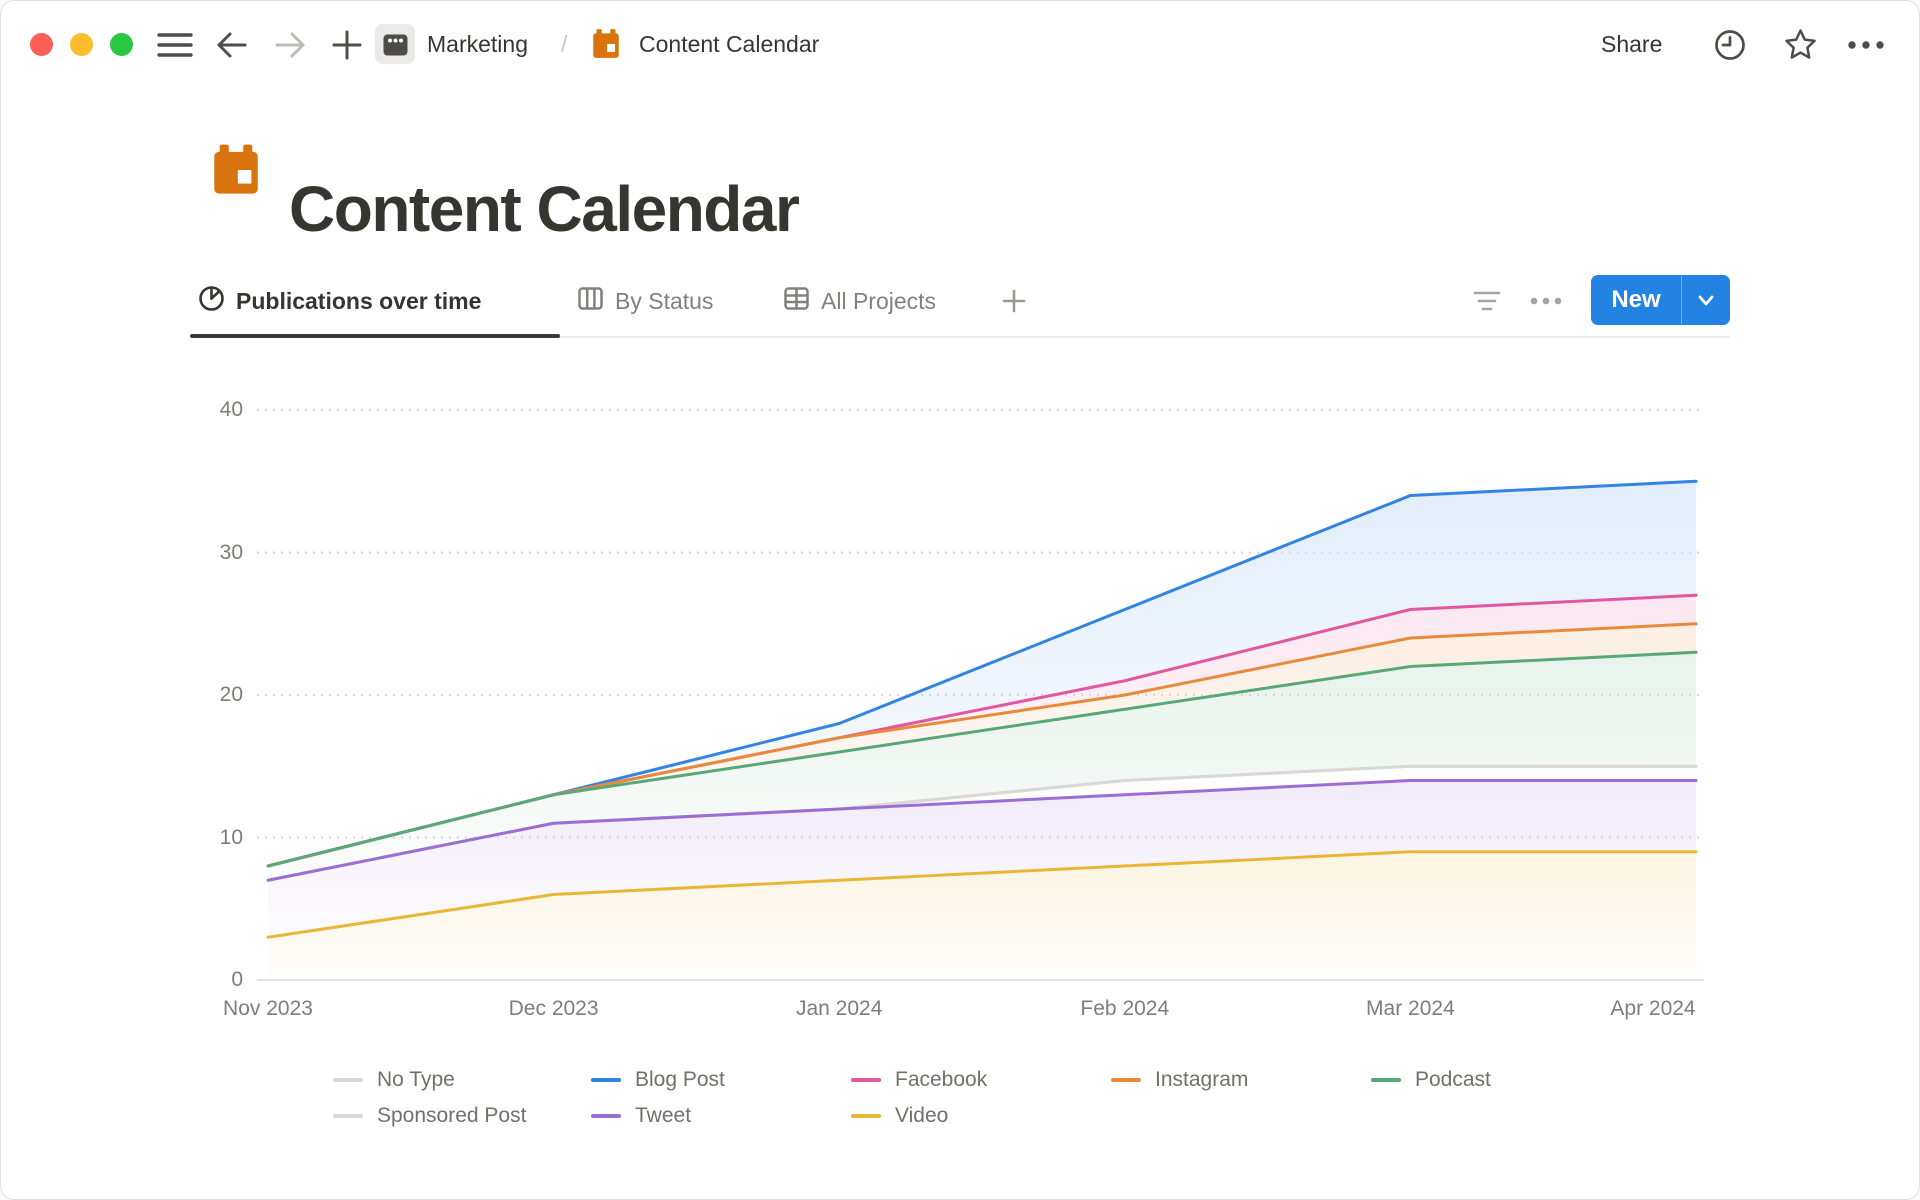  I want to click on more-options-icon, so click(1866, 45).